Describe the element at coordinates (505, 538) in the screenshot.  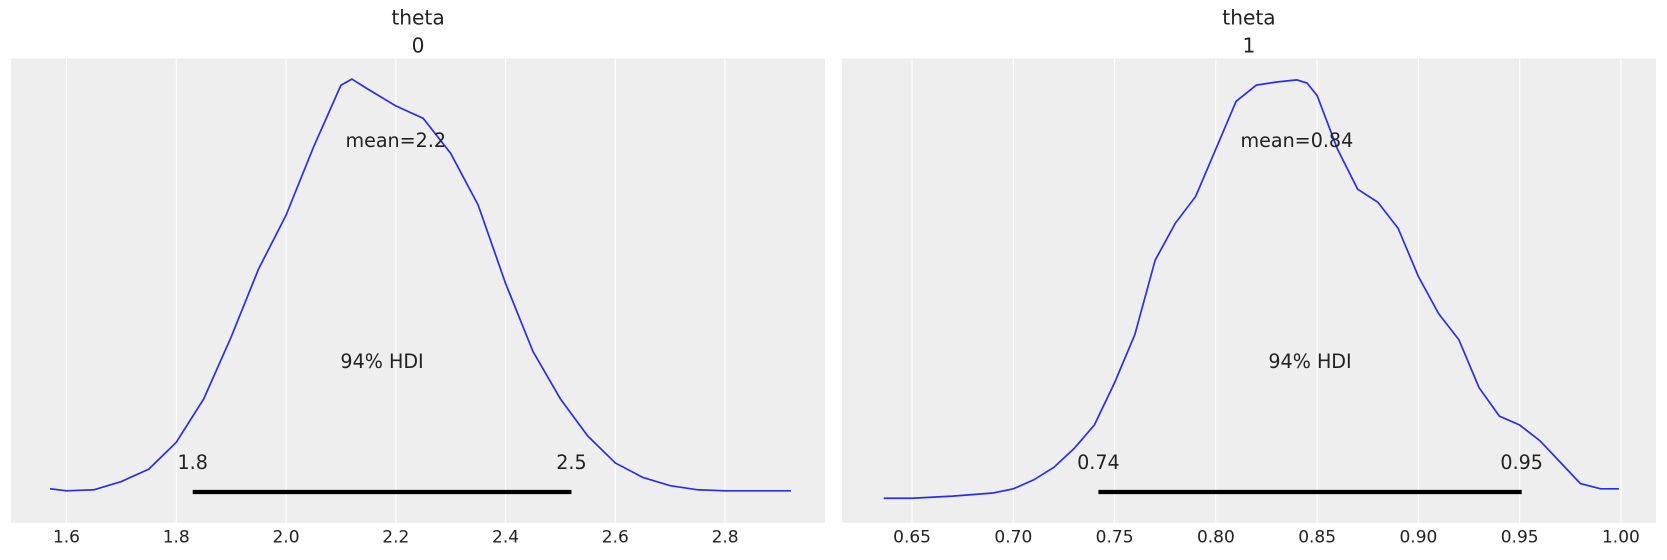
I see `x-tick-label: 2.4` at that location.